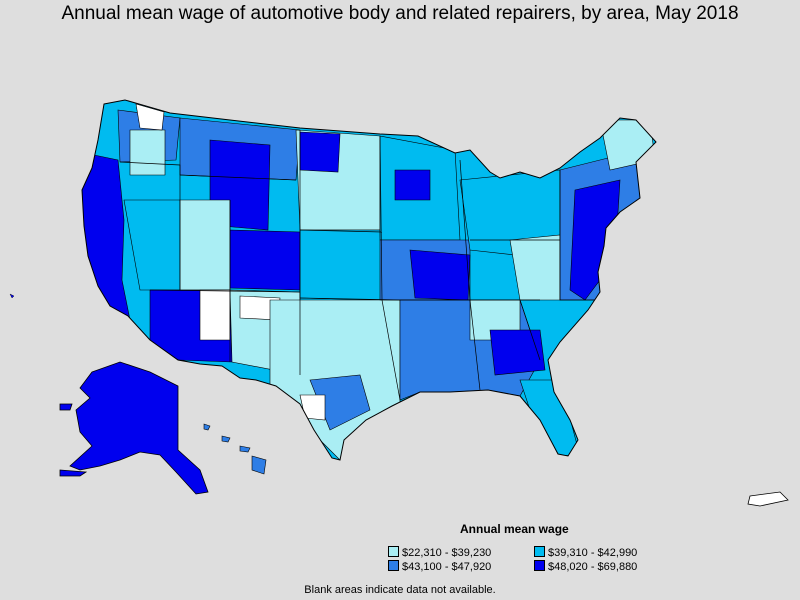  Describe the element at coordinates (320, 152) in the screenshot. I see `region-nd-west` at that location.